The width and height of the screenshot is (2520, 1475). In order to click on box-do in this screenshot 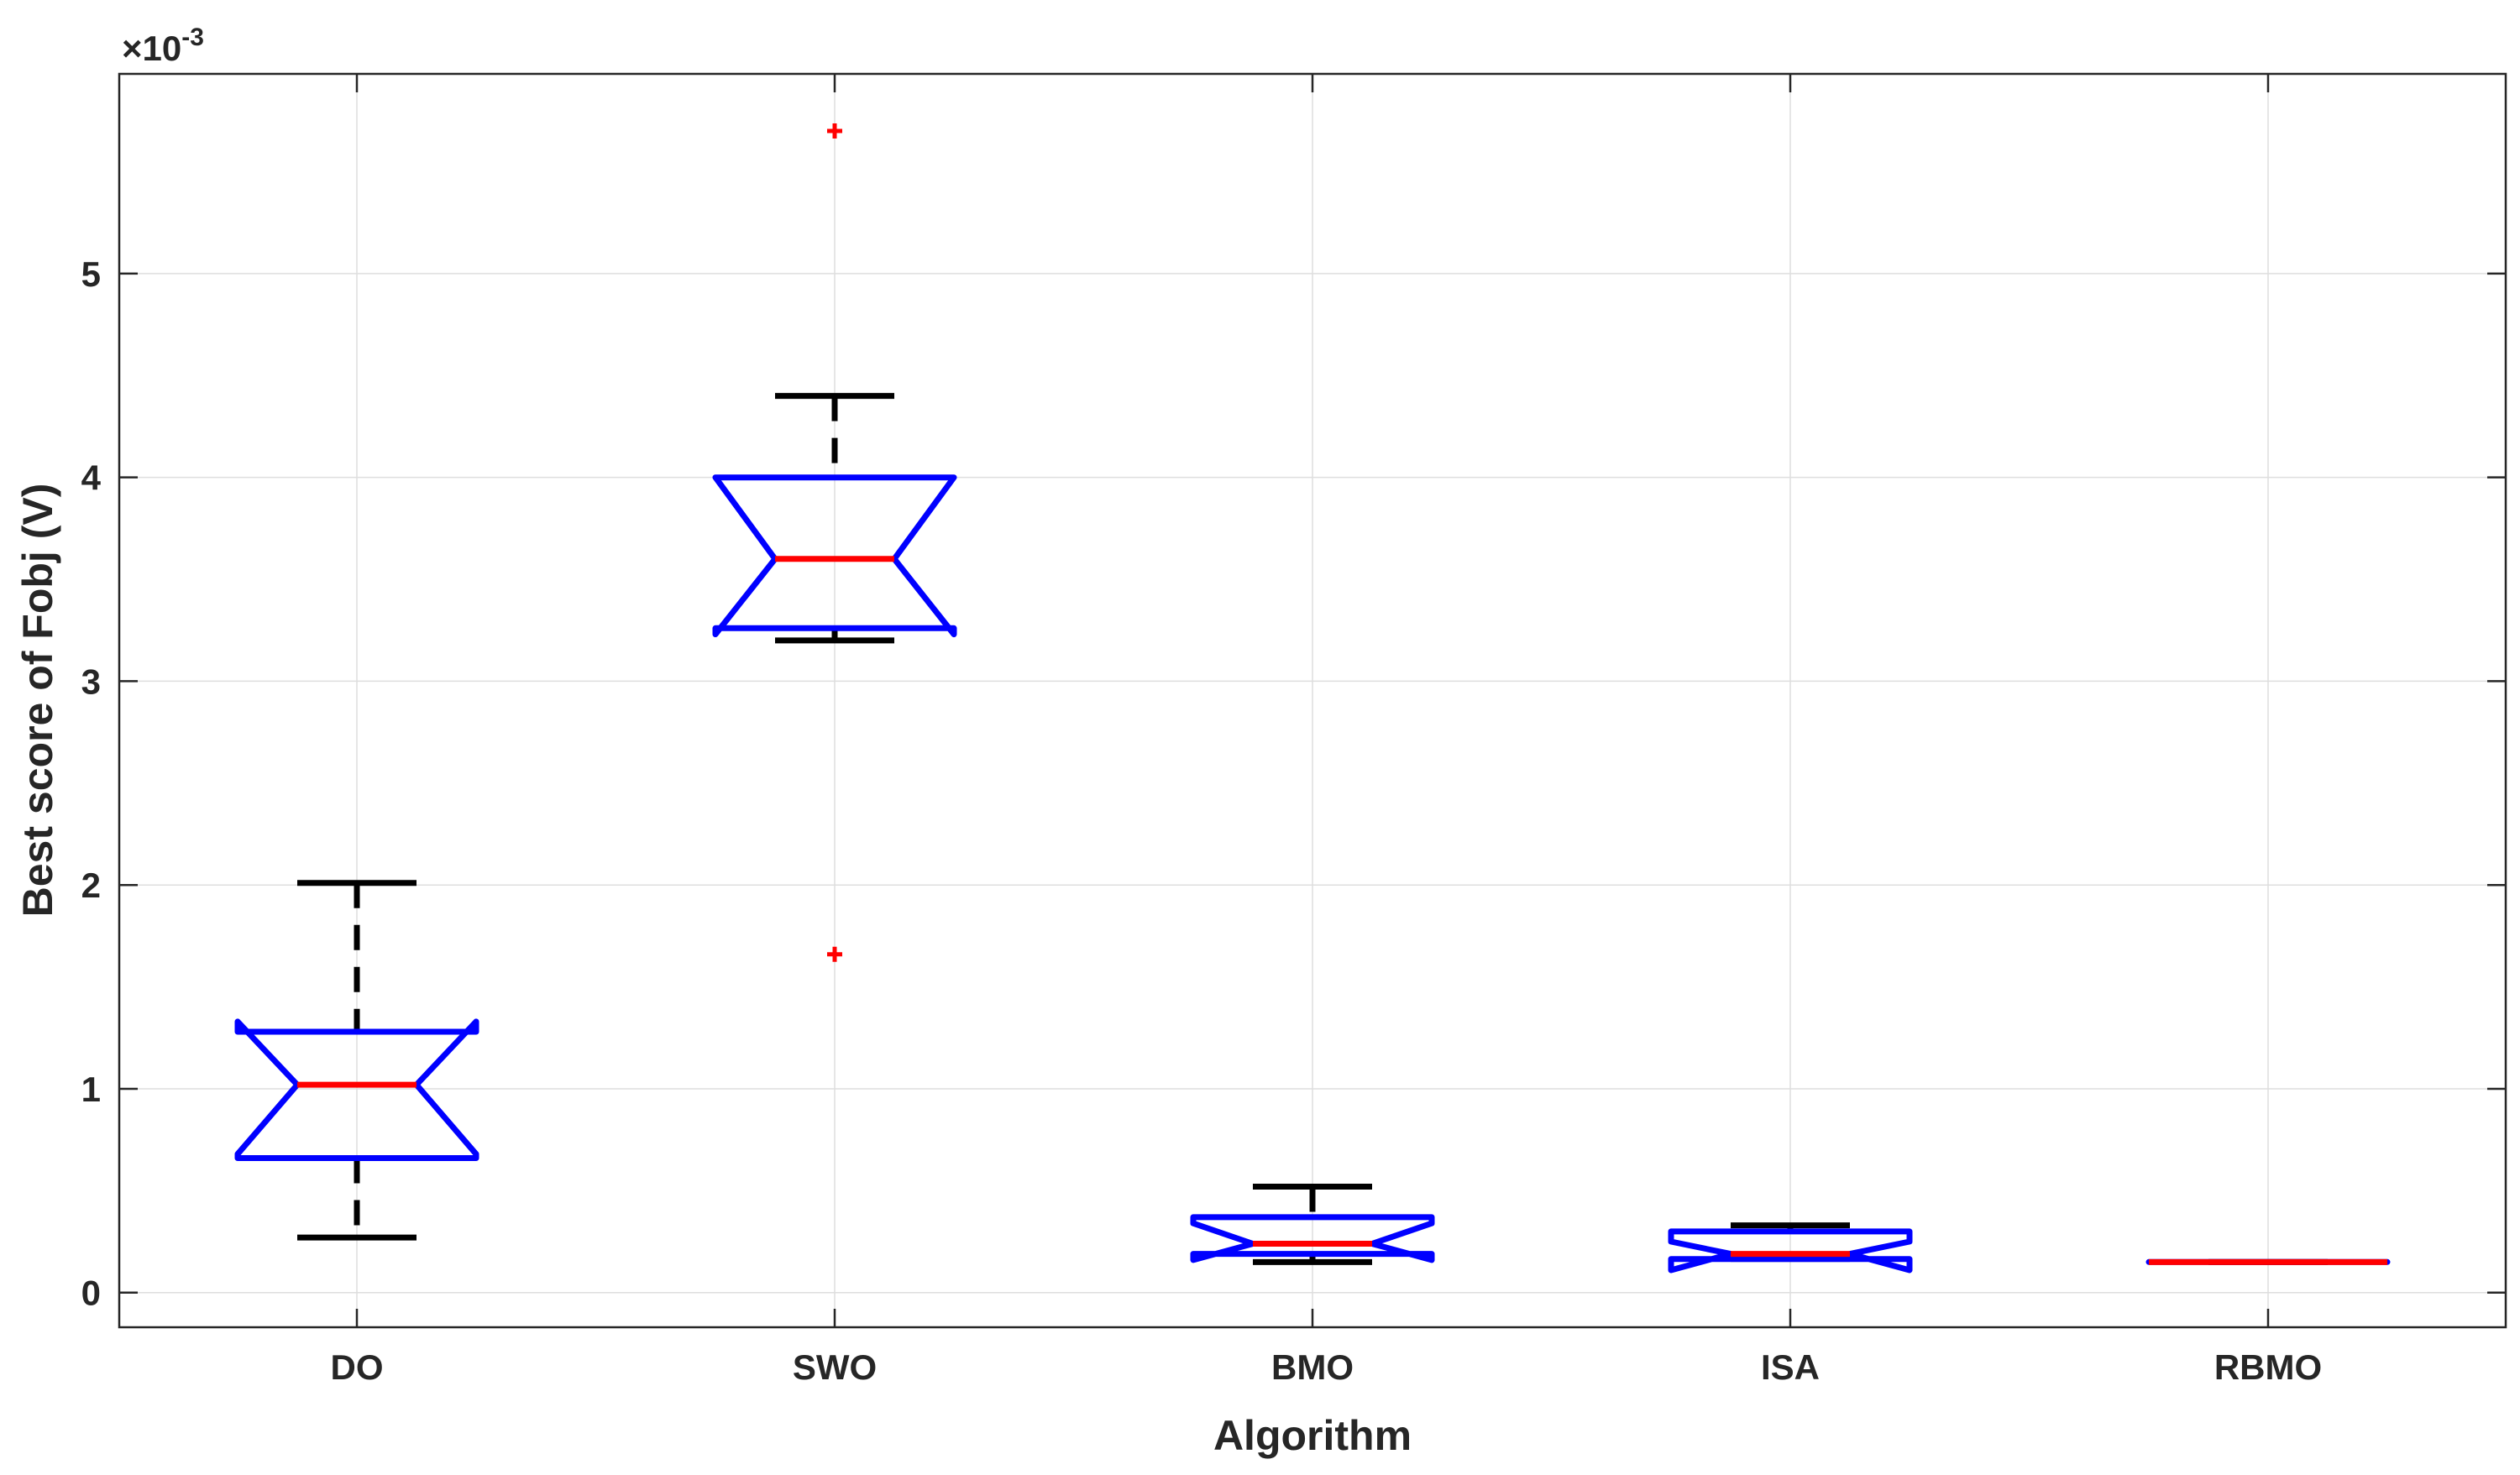, I will do `click(356, 1060)`.